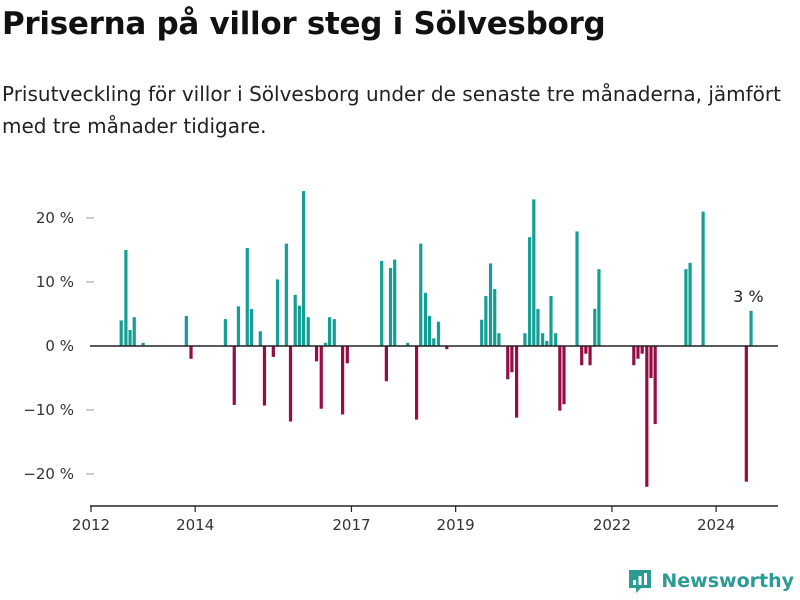  What do you see at coordinates (640, 581) in the screenshot?
I see `newsworthy-logo-icon` at bounding box center [640, 581].